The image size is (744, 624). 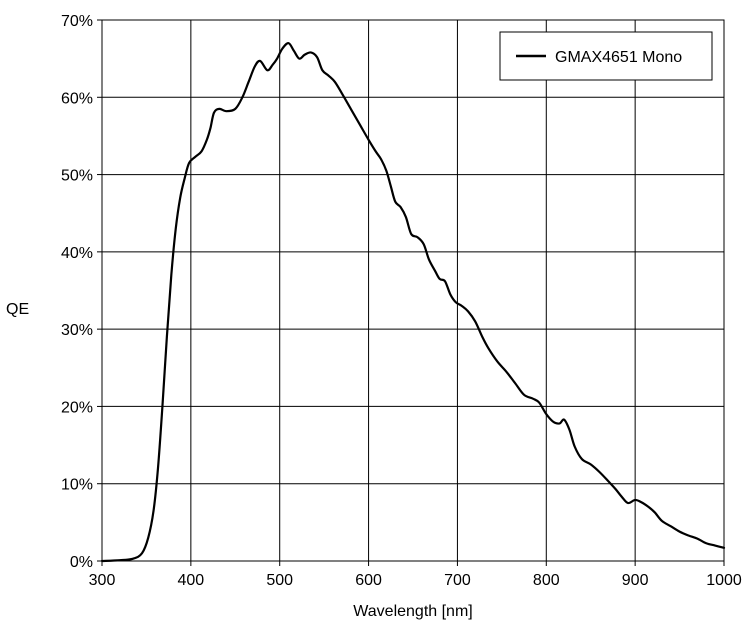 I want to click on x-tick-label: 900, so click(x=635, y=580).